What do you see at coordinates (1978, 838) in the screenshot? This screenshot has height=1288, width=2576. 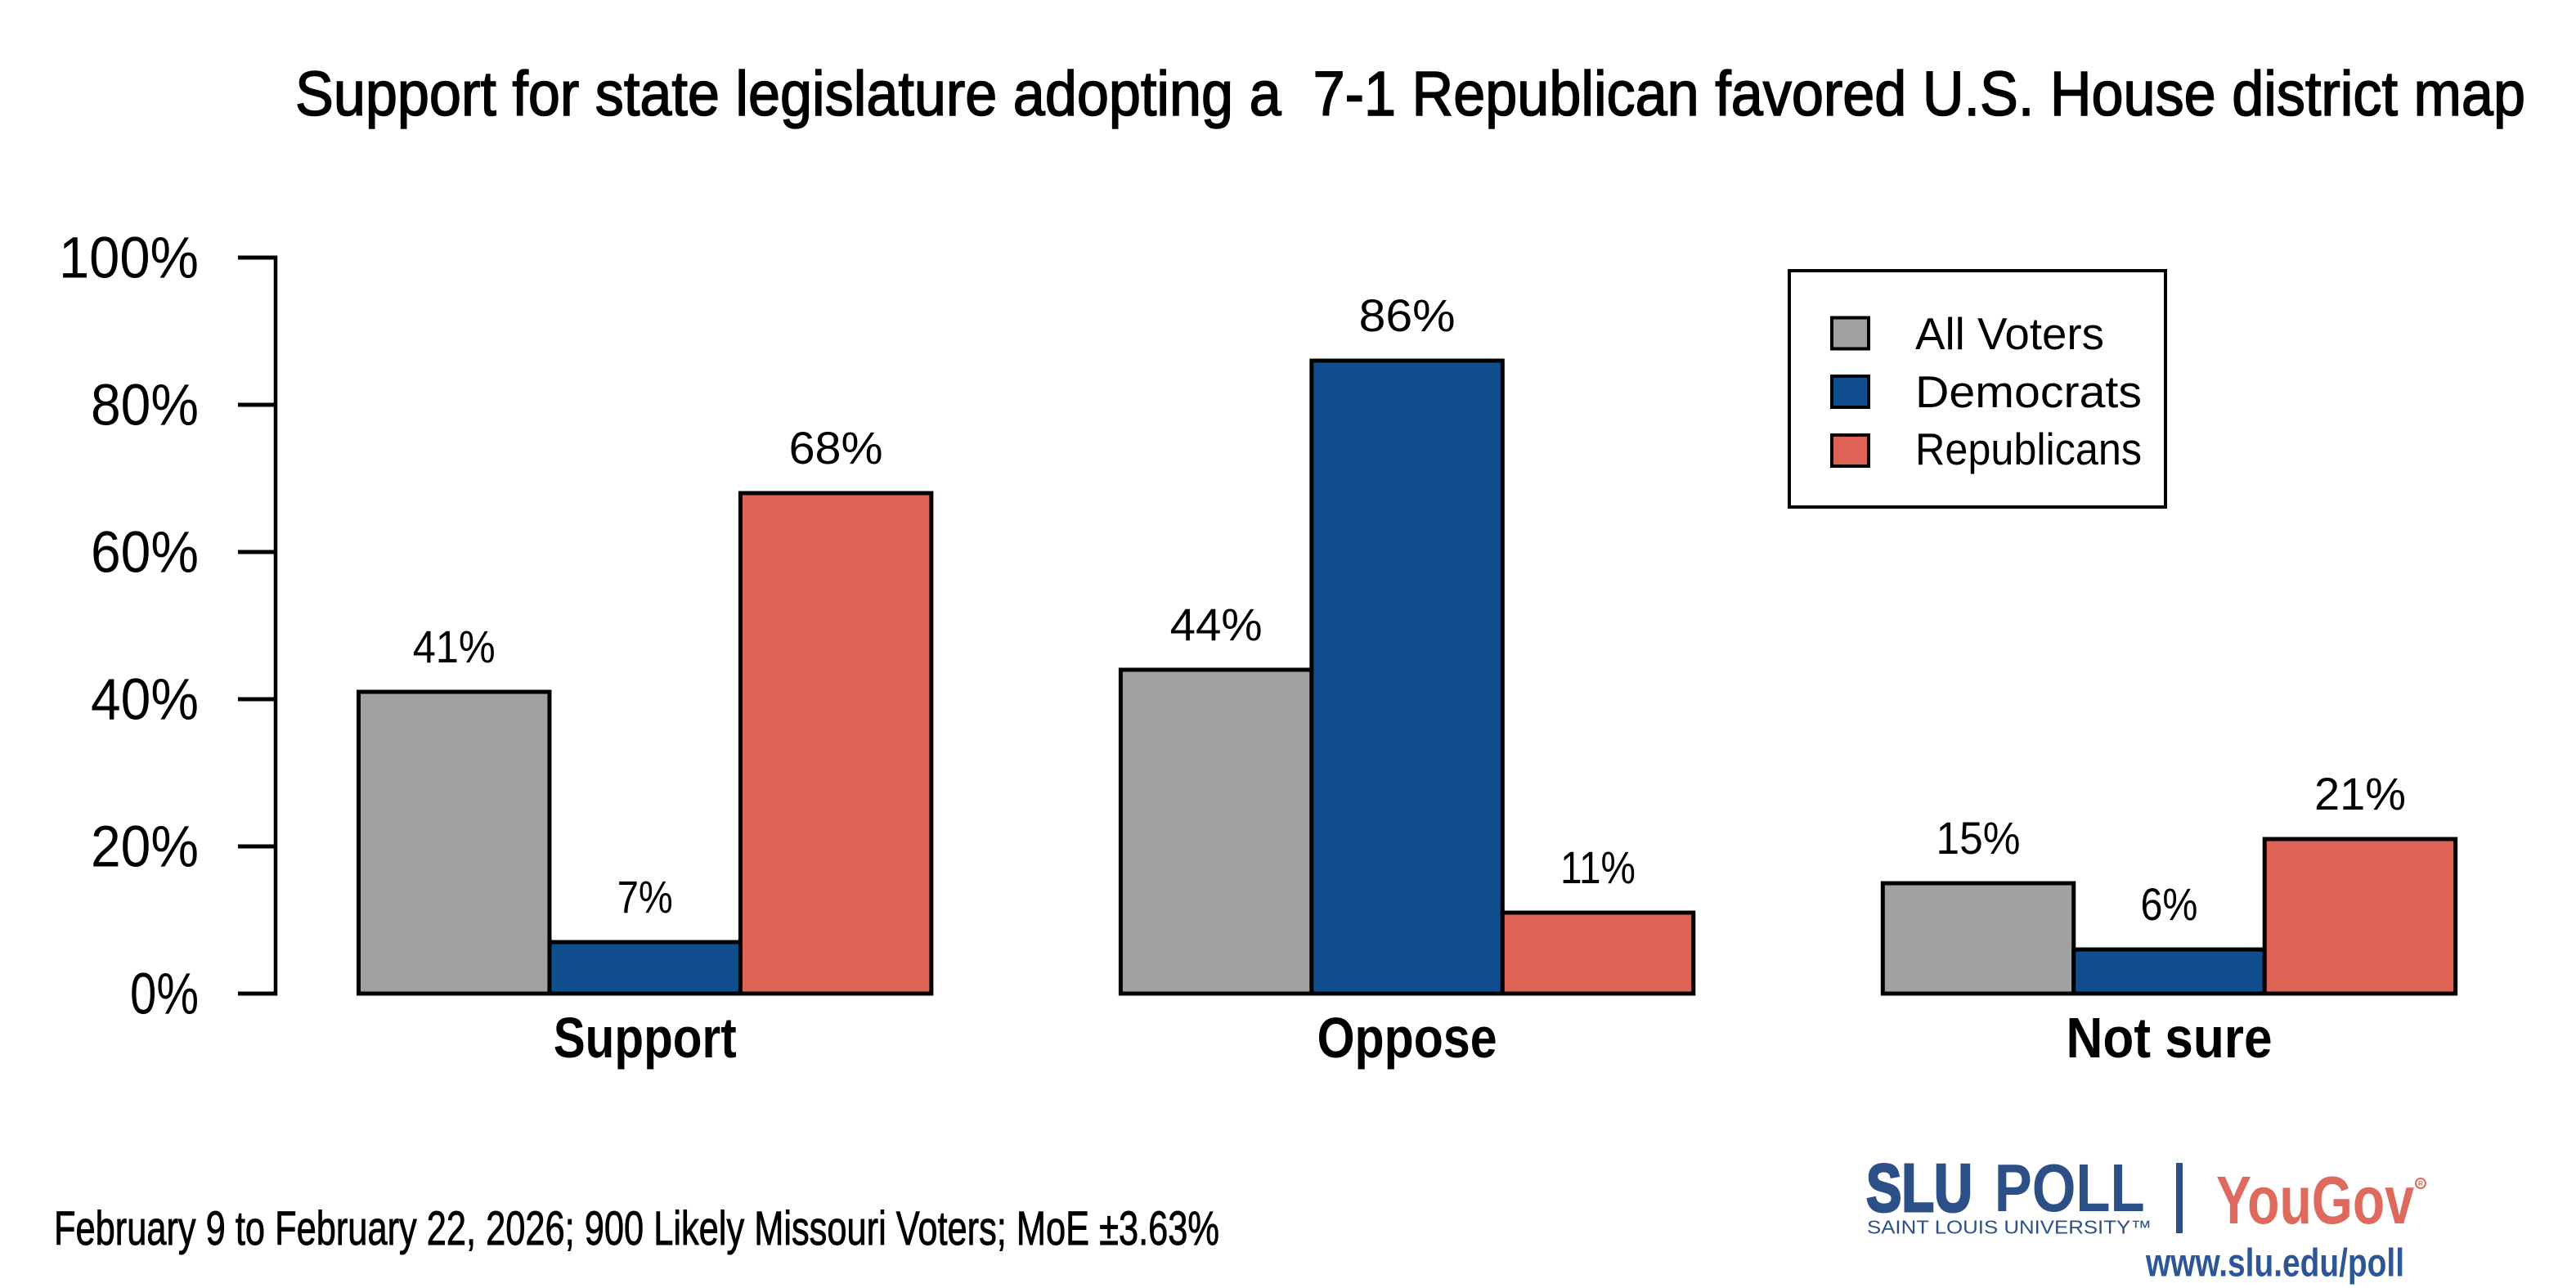 I see `svg-text: 15%` at bounding box center [1978, 838].